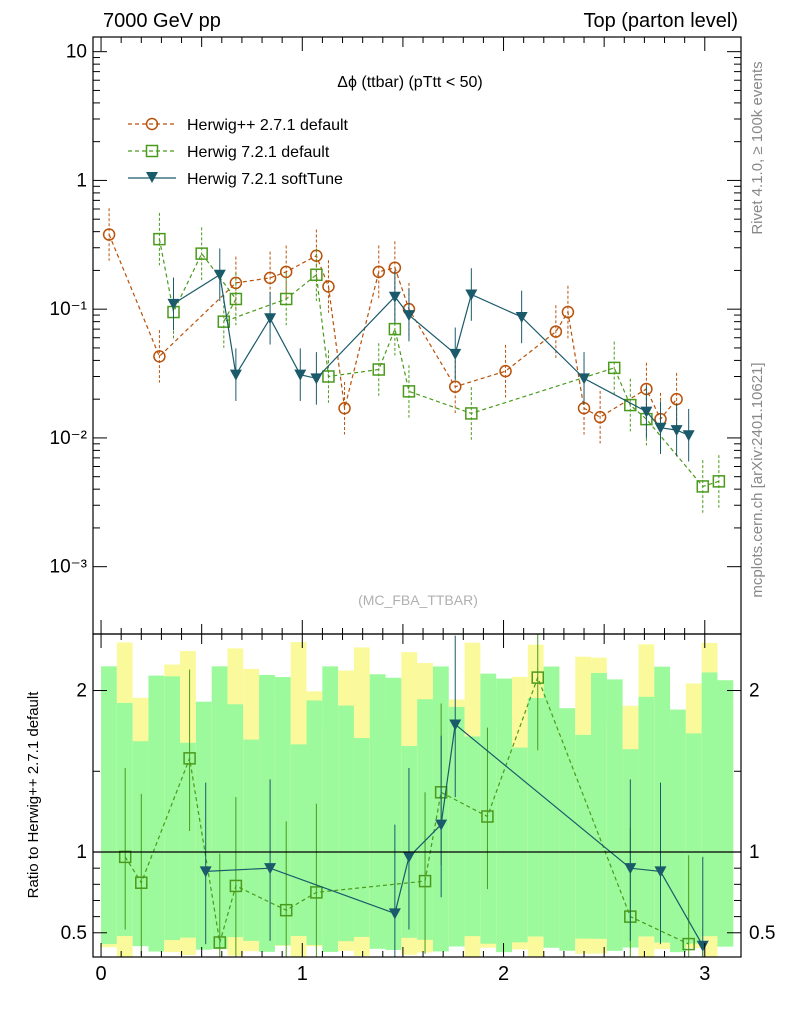  I want to click on plot-title: Δϕ (ttbar) (pTtt < 50), so click(409, 82).